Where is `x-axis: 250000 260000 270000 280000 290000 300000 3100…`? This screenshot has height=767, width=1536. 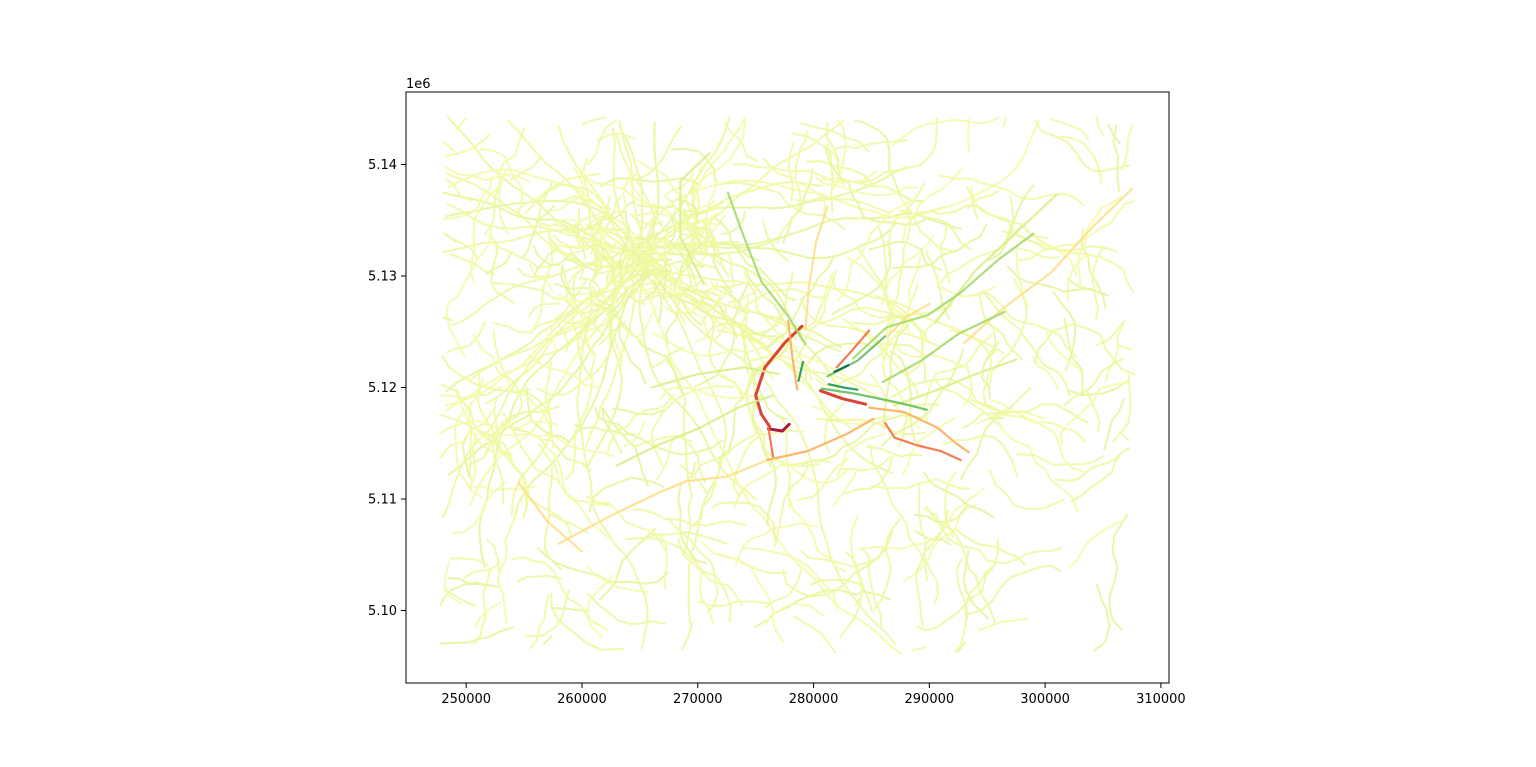 x-axis: 250000 260000 270000 280000 290000 300000 3100… is located at coordinates (813, 695).